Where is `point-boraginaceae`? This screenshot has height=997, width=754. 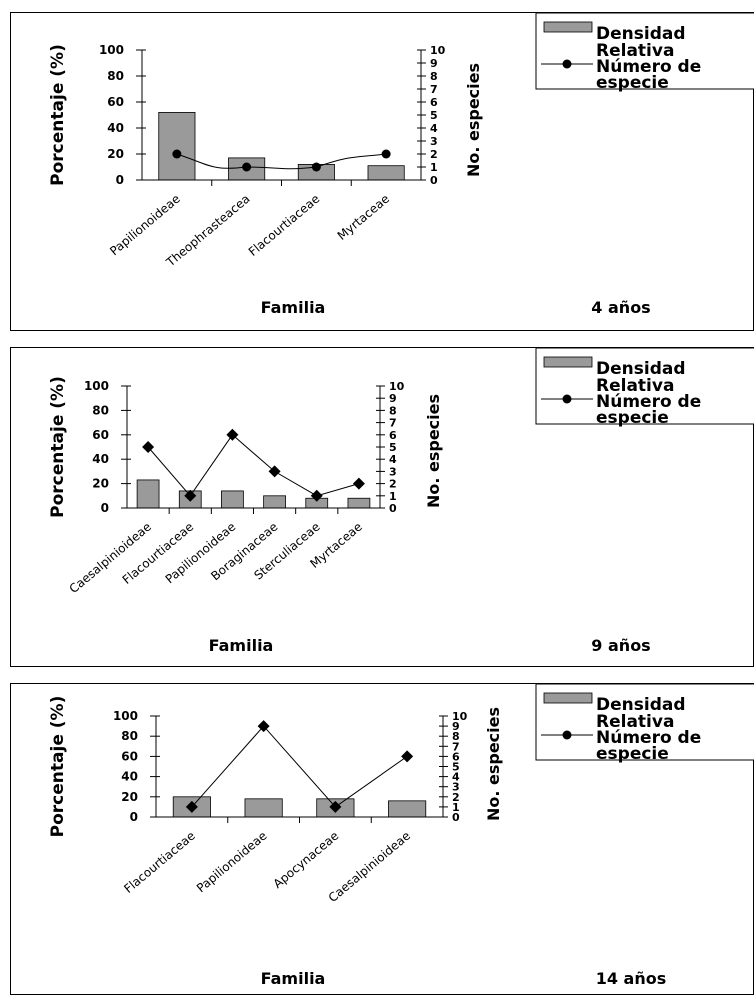
point-boraginaceae is located at coordinates (274, 471).